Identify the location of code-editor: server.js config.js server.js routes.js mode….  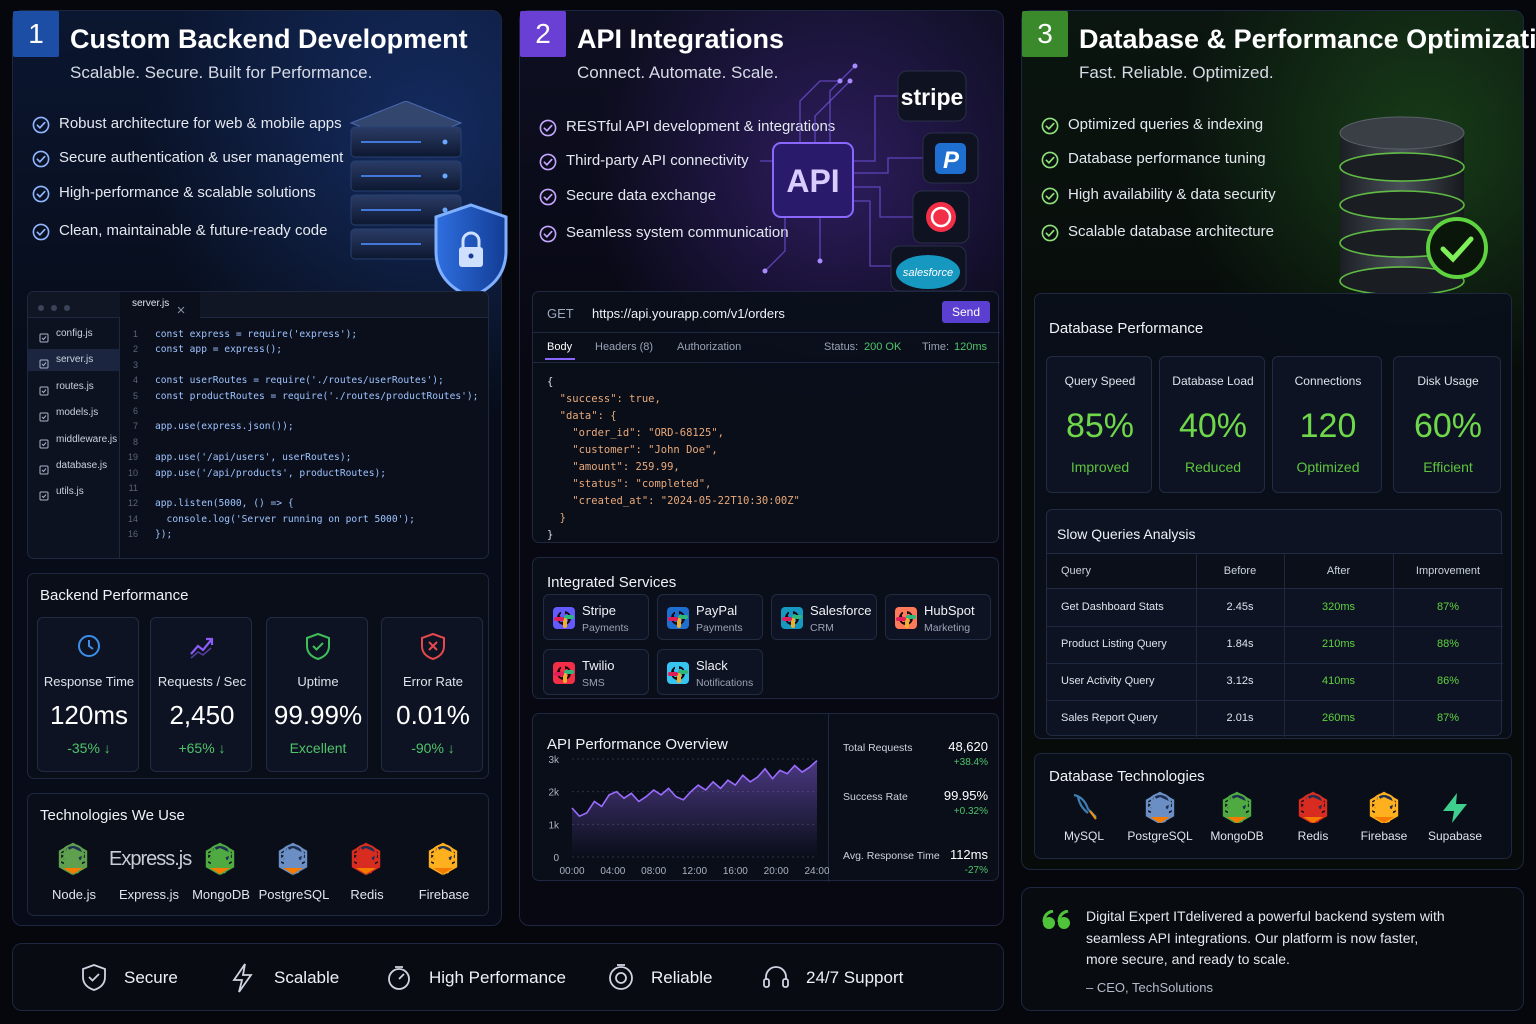
(258, 425).